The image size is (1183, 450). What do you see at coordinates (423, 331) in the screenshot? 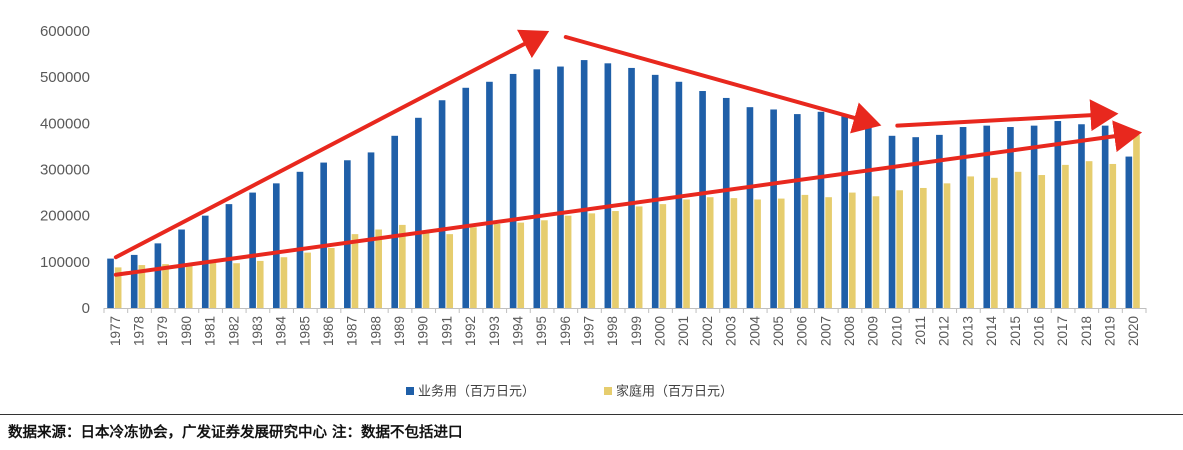
I see `x-tick-label: 1990` at bounding box center [423, 331].